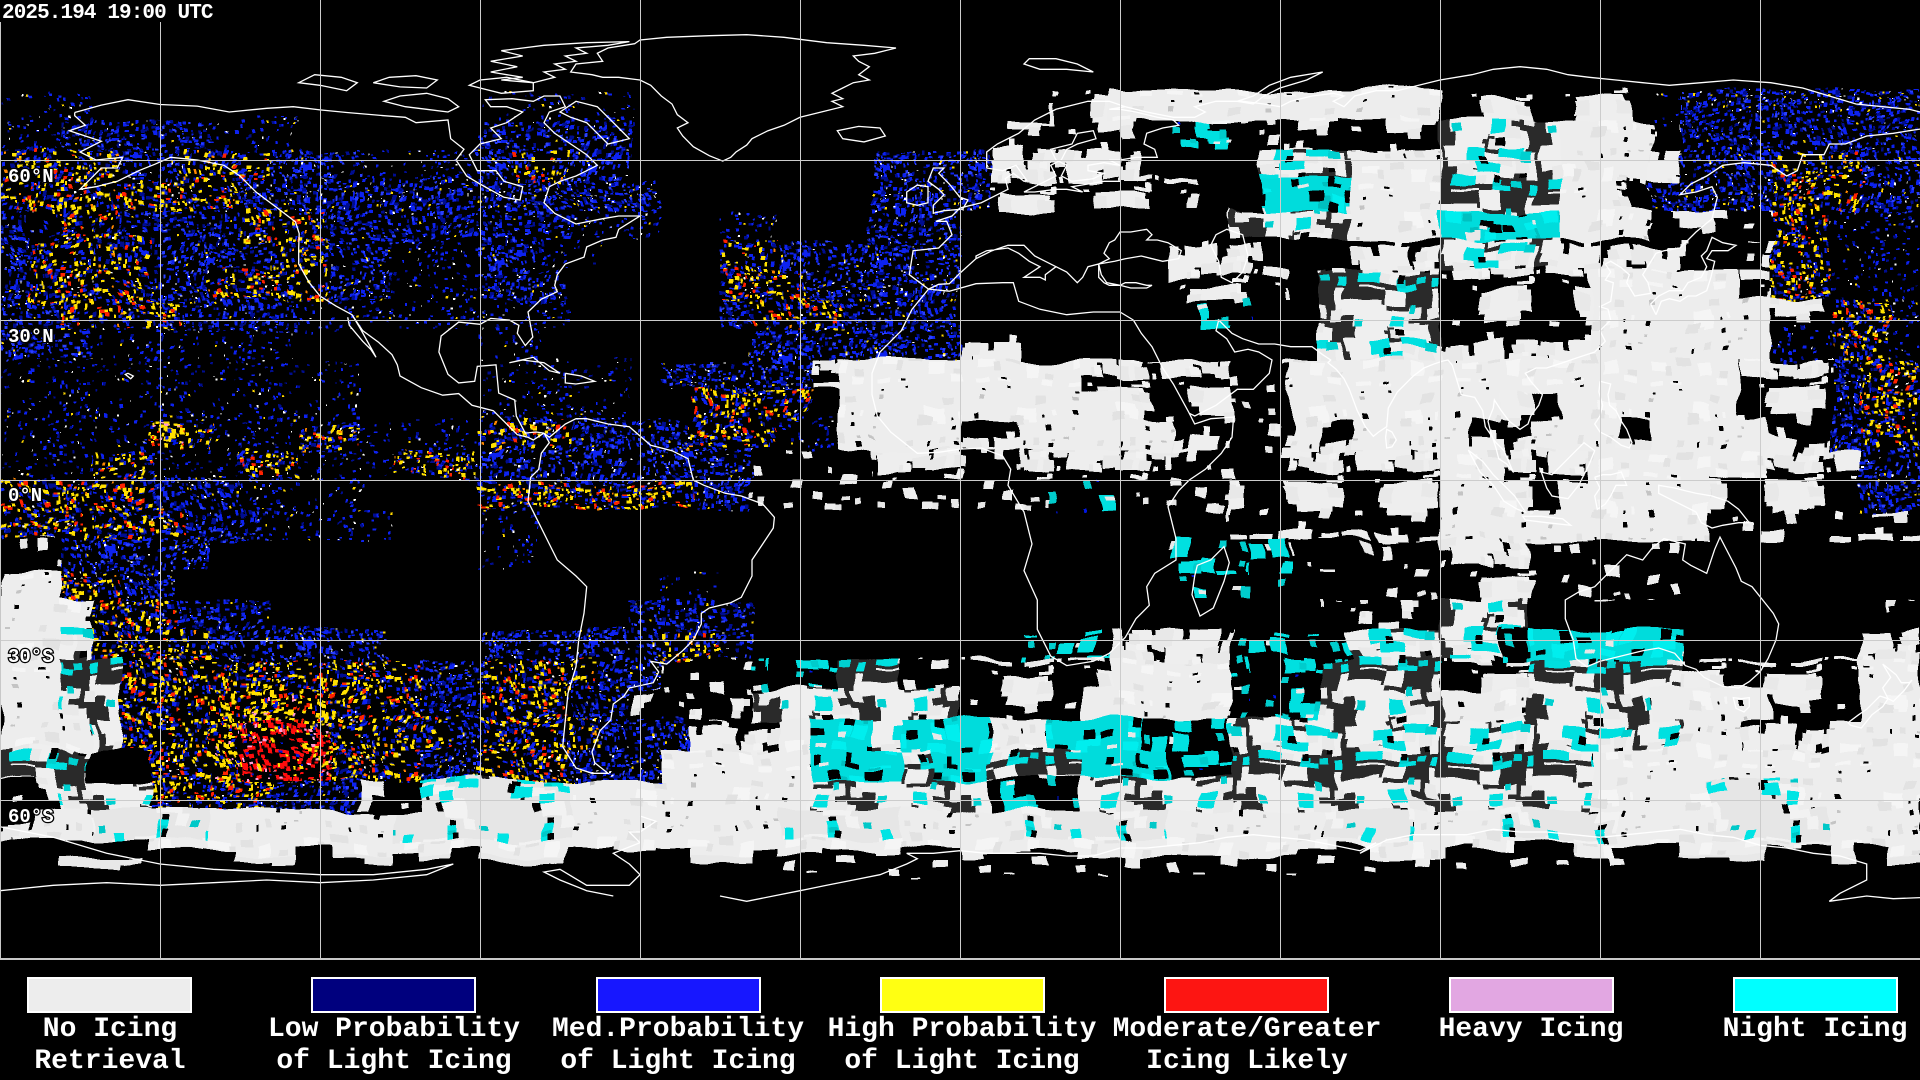 The height and width of the screenshot is (1080, 1920). I want to click on svg-text: Night Icing, so click(1815, 1029).